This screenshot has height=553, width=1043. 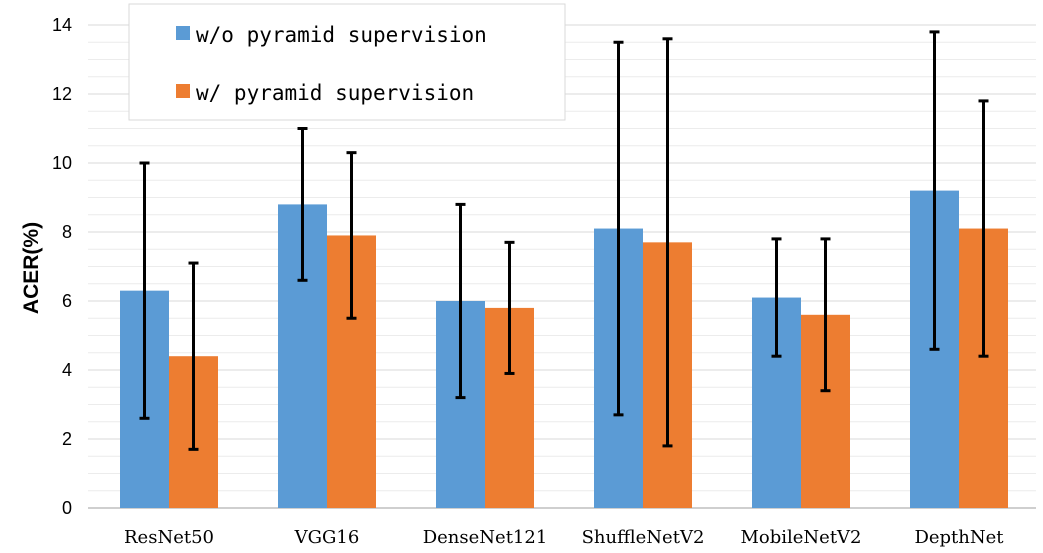 What do you see at coordinates (67, 508) in the screenshot?
I see `y-tick-label: 0` at bounding box center [67, 508].